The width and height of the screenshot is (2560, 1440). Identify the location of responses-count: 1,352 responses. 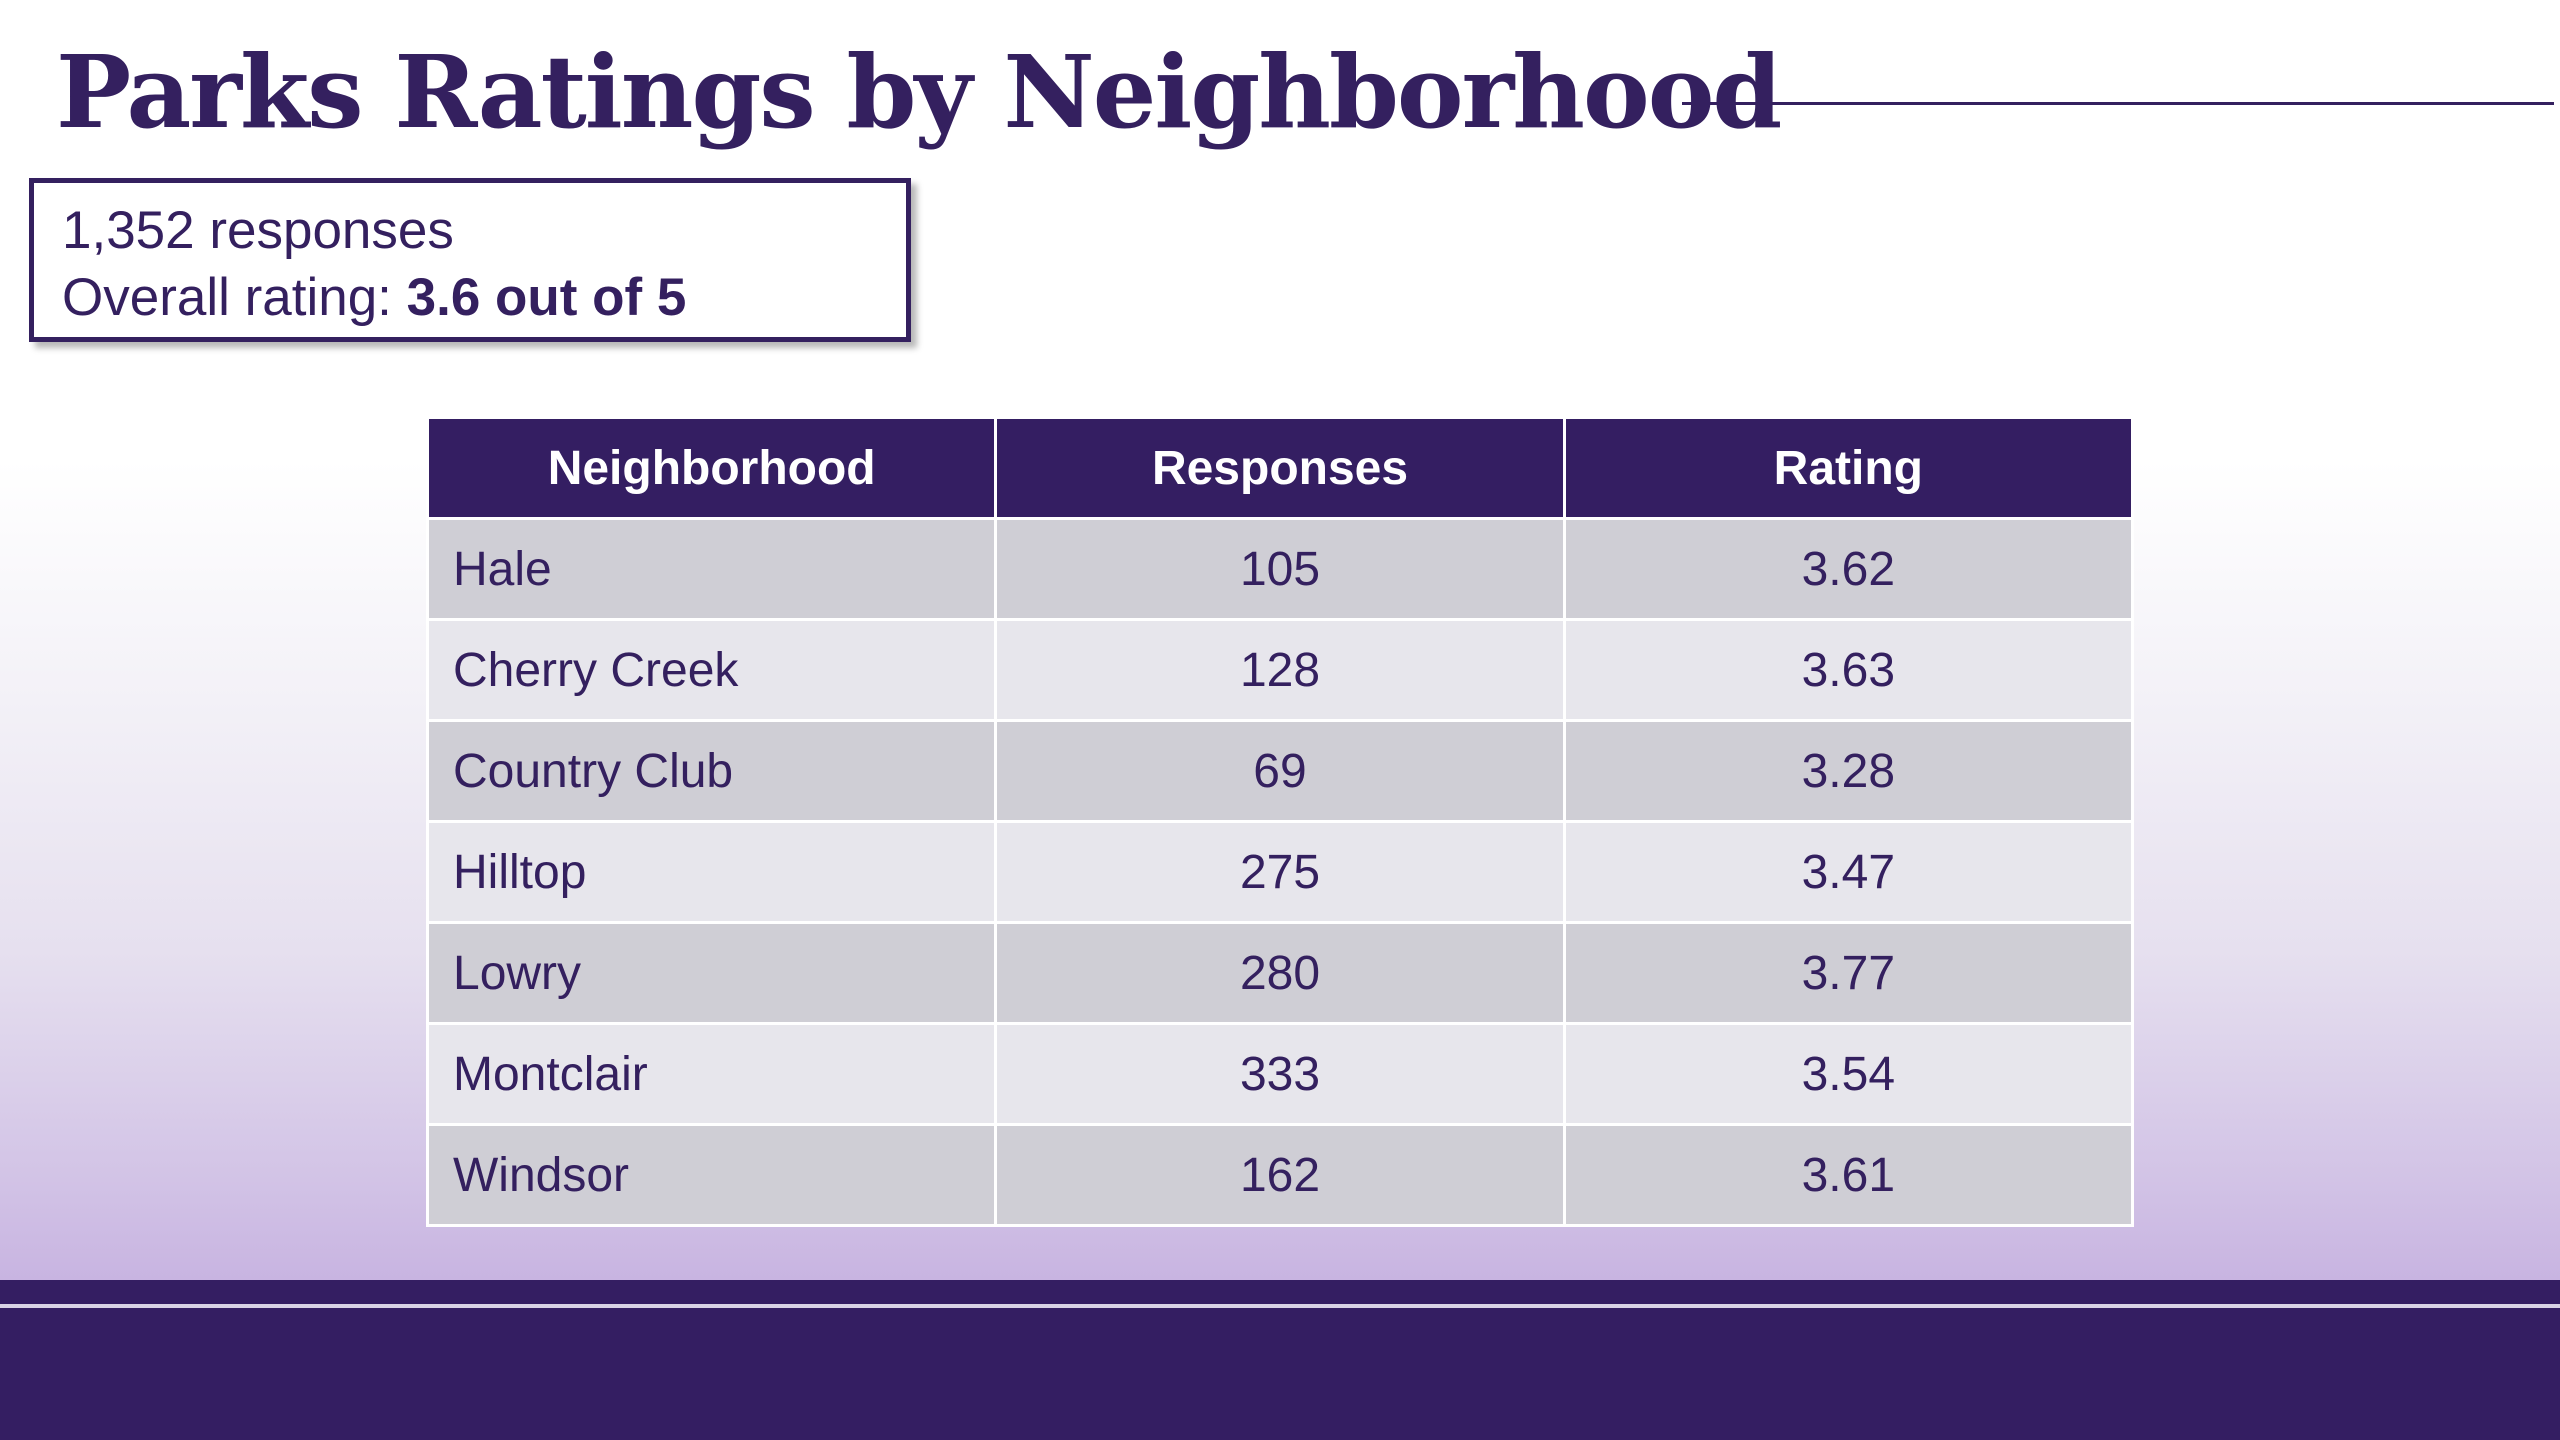
(258, 230).